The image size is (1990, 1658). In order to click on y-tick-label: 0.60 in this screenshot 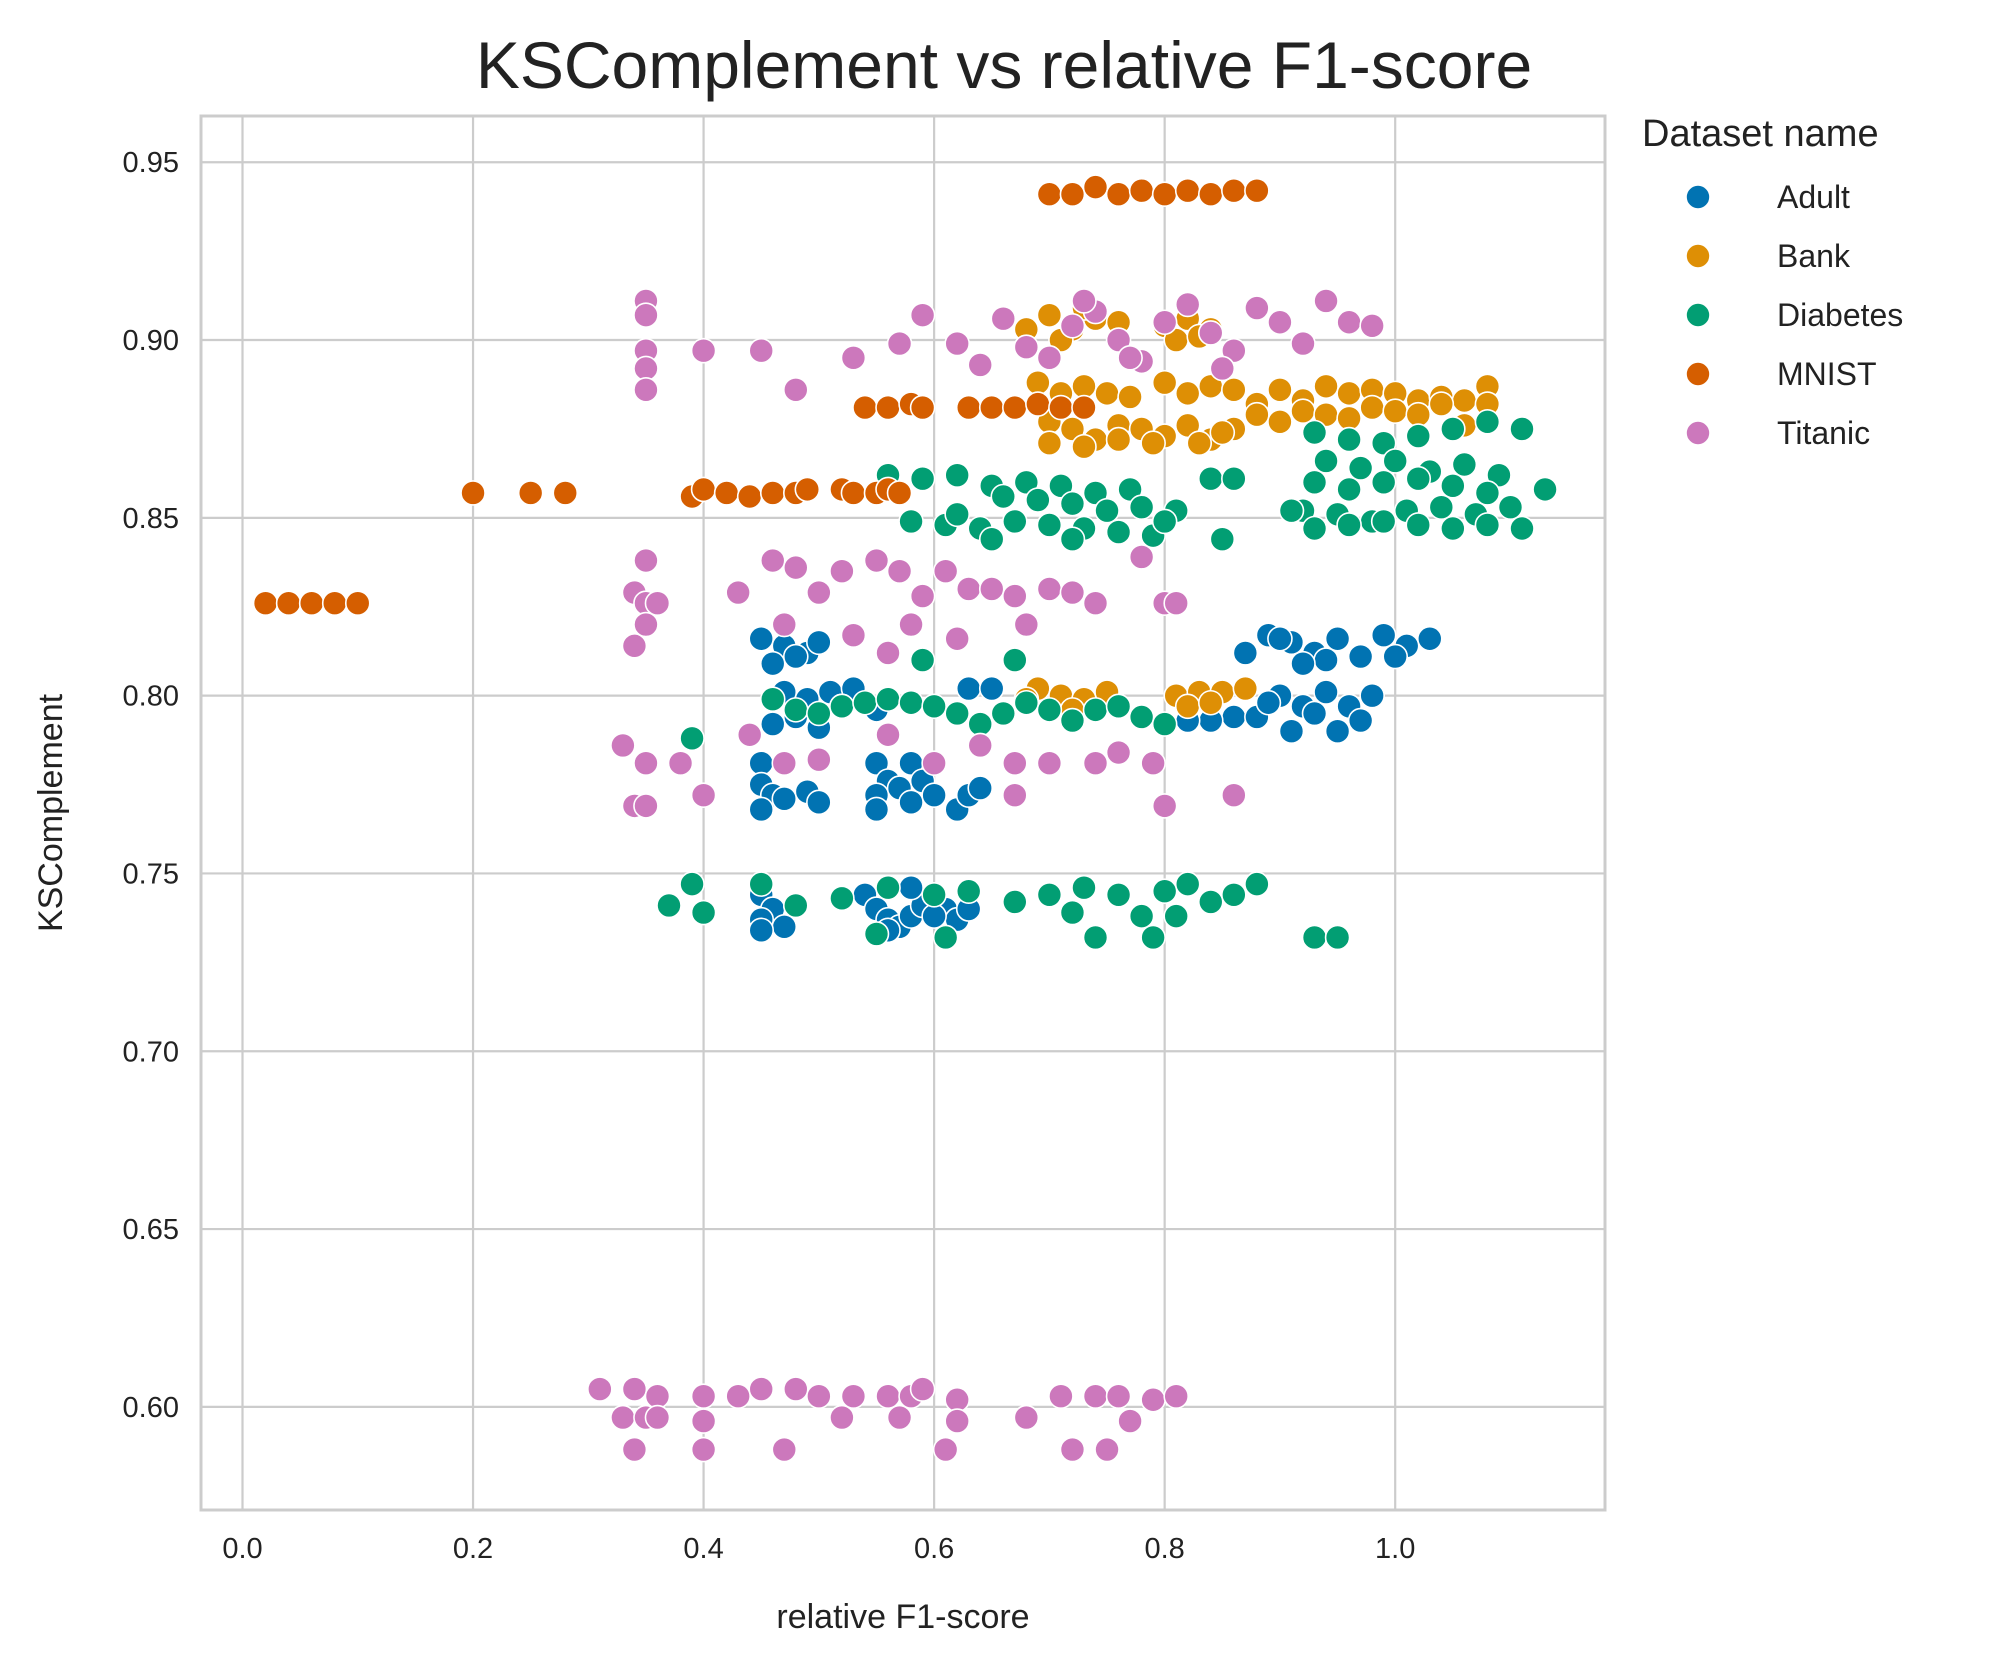, I will do `click(151, 1408)`.